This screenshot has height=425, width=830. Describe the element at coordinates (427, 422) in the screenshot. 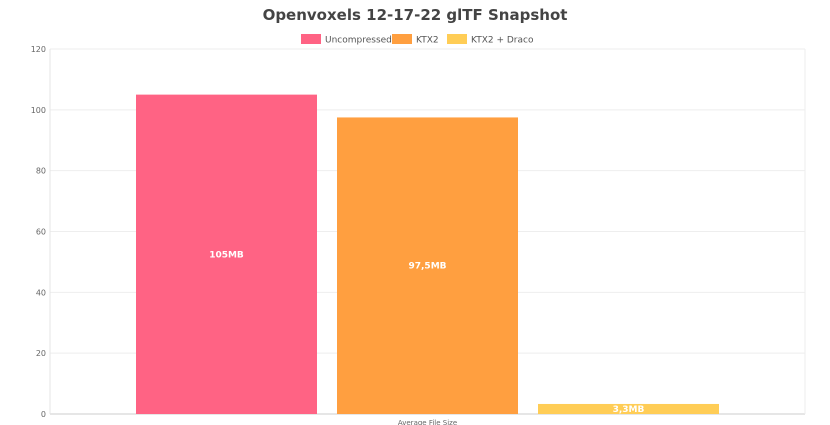

I see `x-category-label: Average File Size` at that location.